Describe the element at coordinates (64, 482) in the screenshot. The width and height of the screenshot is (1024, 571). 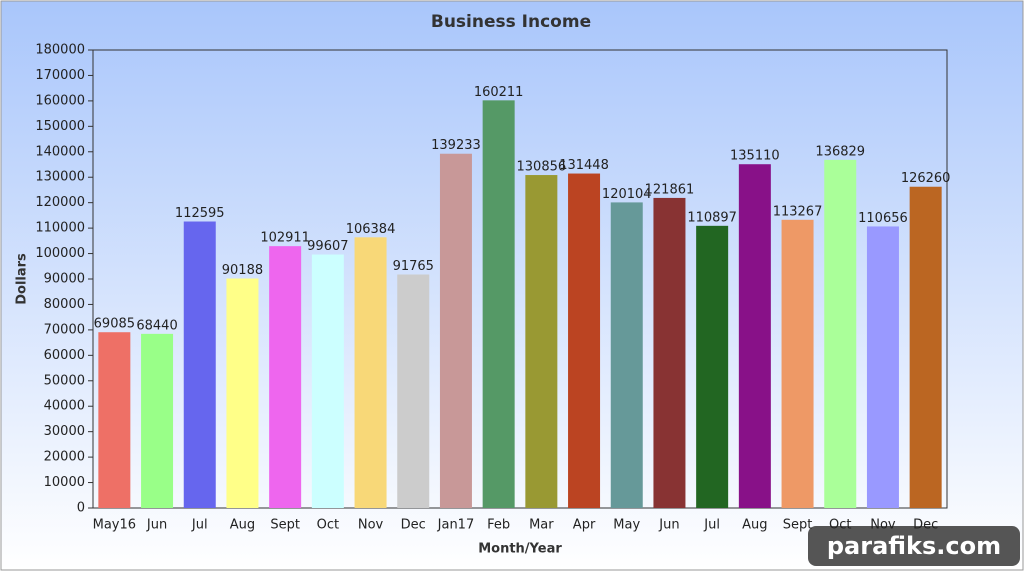
I see `y-tick-label: 10000` at that location.